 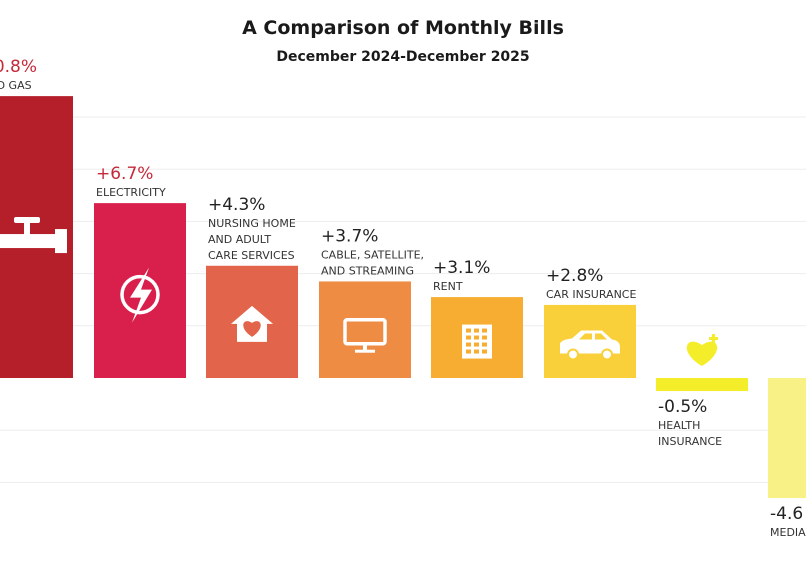 I want to click on pipe-icon, so click(x=33, y=235).